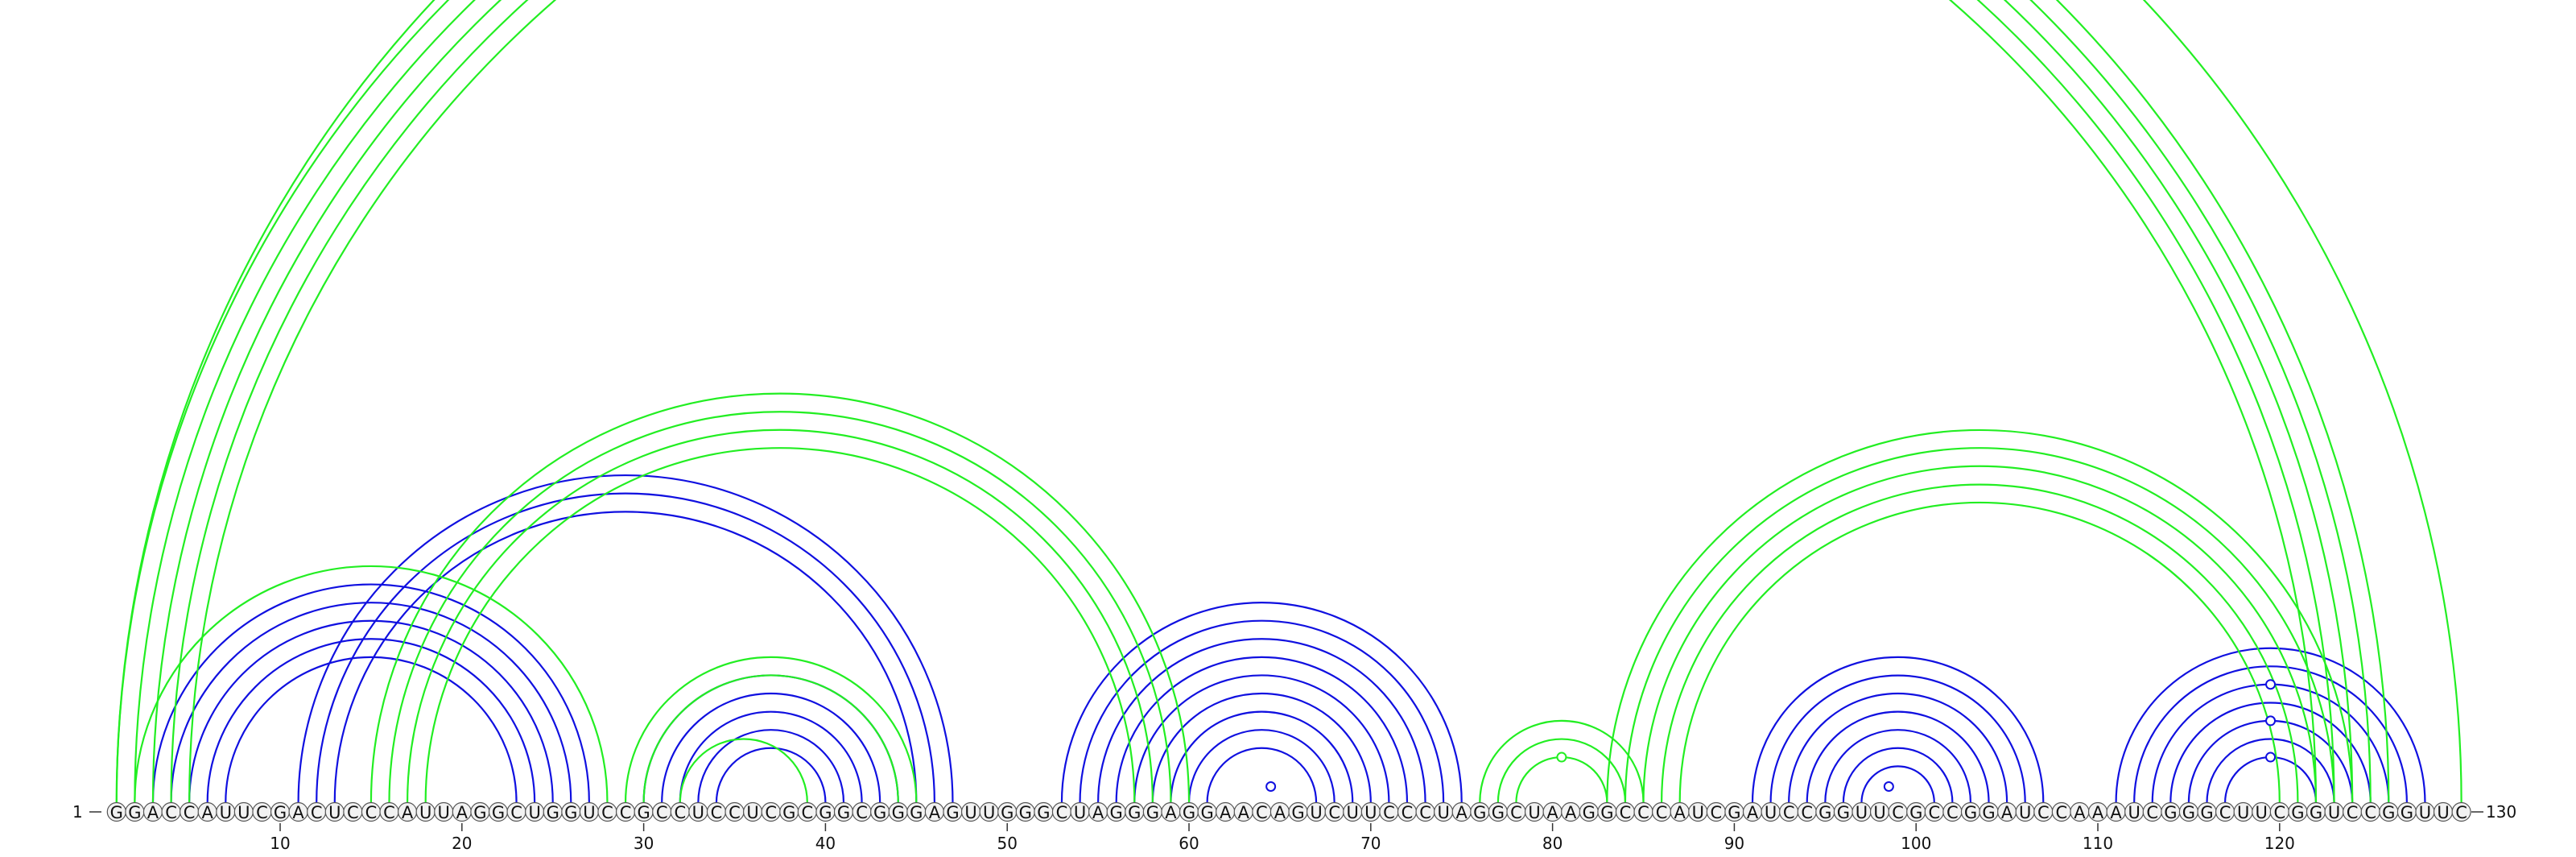  Describe the element at coordinates (2098, 843) in the screenshot. I see `tick-label: 110` at that location.